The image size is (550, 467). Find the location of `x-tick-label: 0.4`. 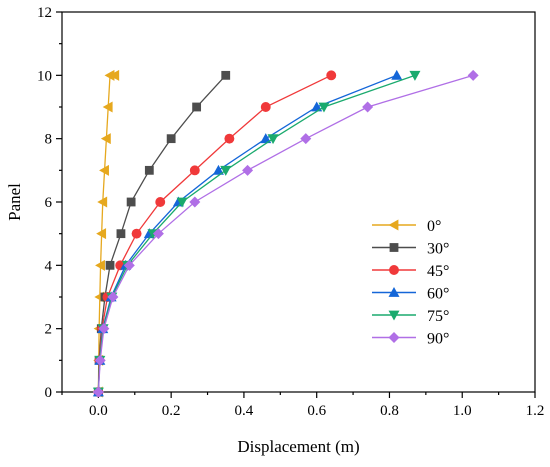

x-tick-label: 0.4 is located at coordinates (244, 411).